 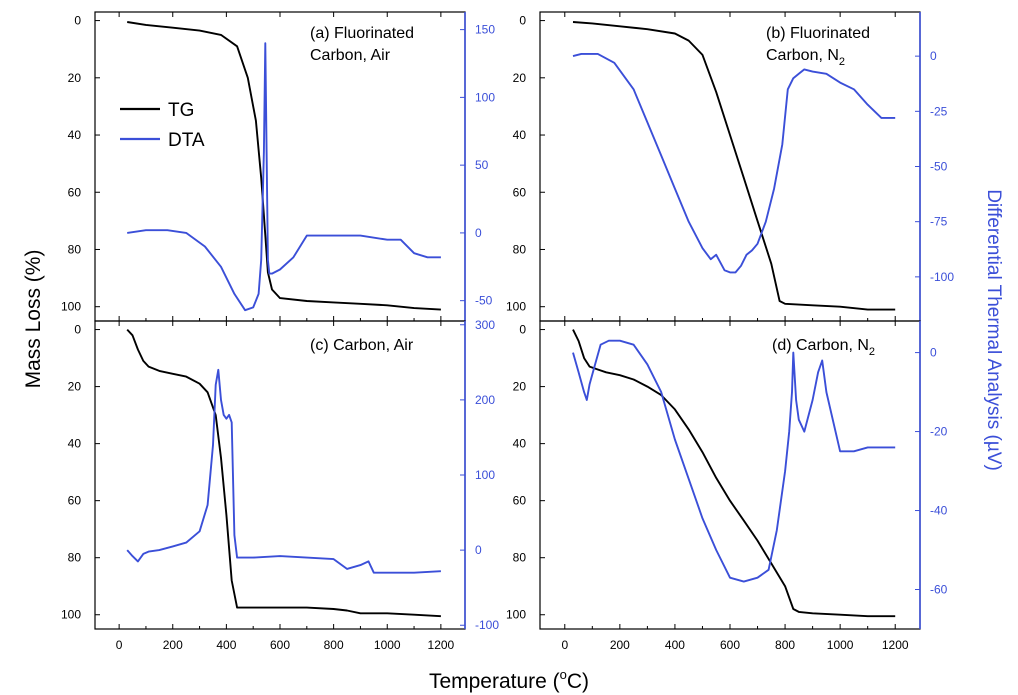 I want to click on panel-annotation-line: (c) Carbon, Air, so click(x=362, y=345).